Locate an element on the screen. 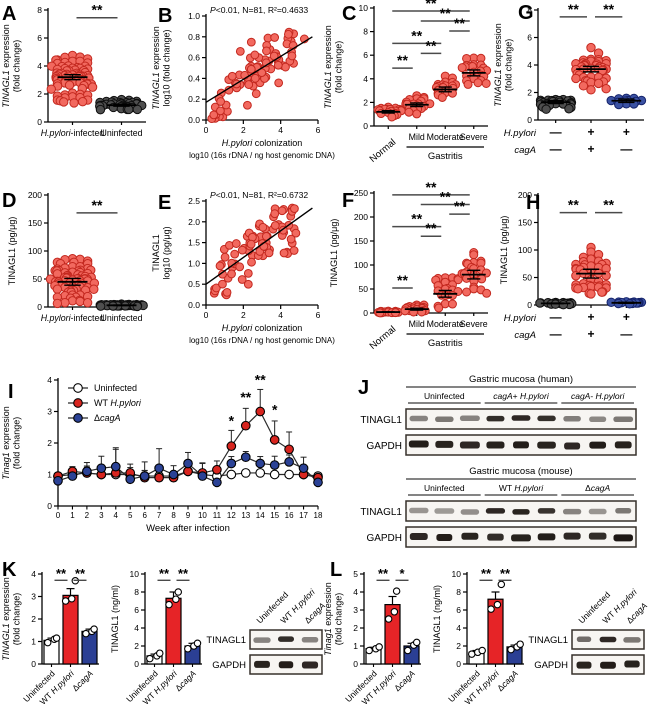 This screenshot has width=648, height=728. x-tick-label: 4 is located at coordinates (116, 515).